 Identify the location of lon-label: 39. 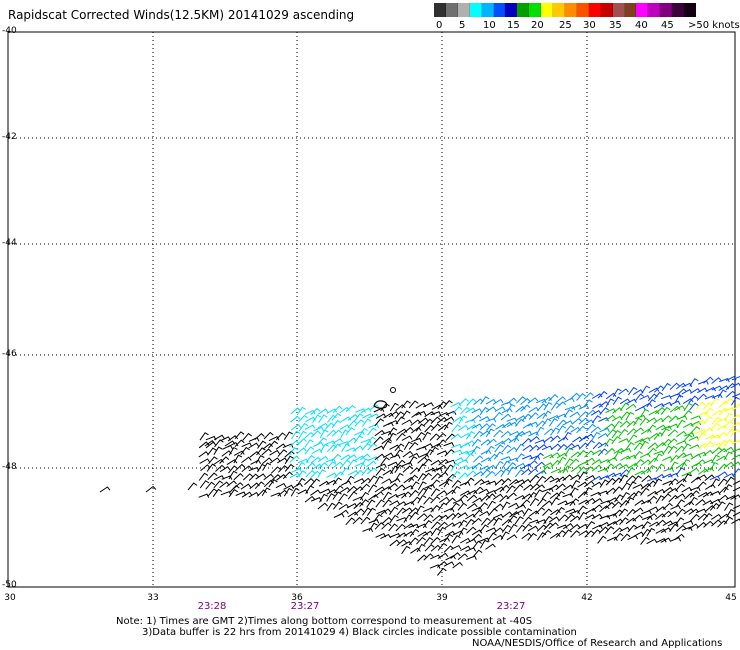
(442, 598).